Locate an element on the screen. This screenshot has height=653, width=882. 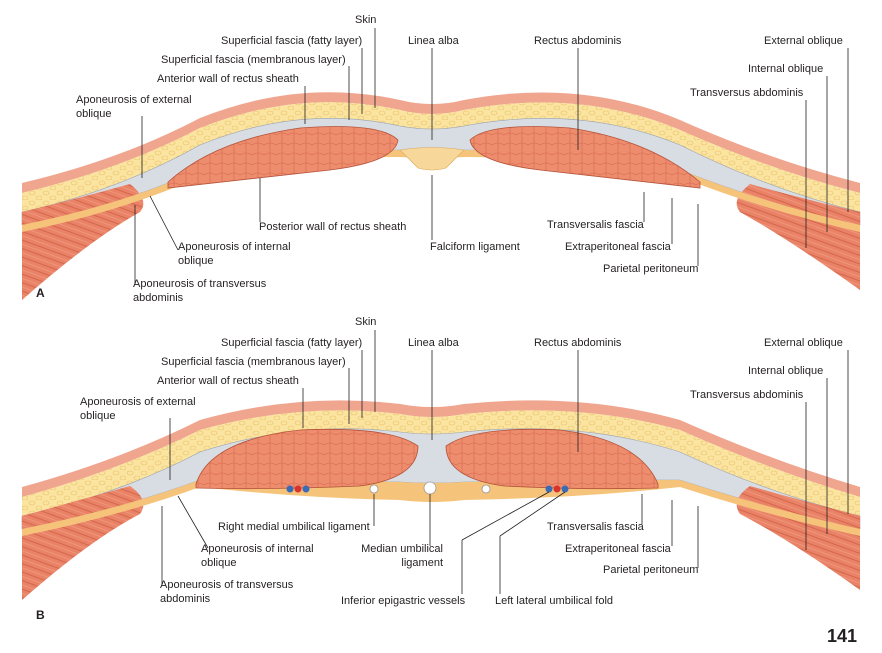
label-a-transversalis-fascia: Transversalis fascia is located at coordinates (595, 225).